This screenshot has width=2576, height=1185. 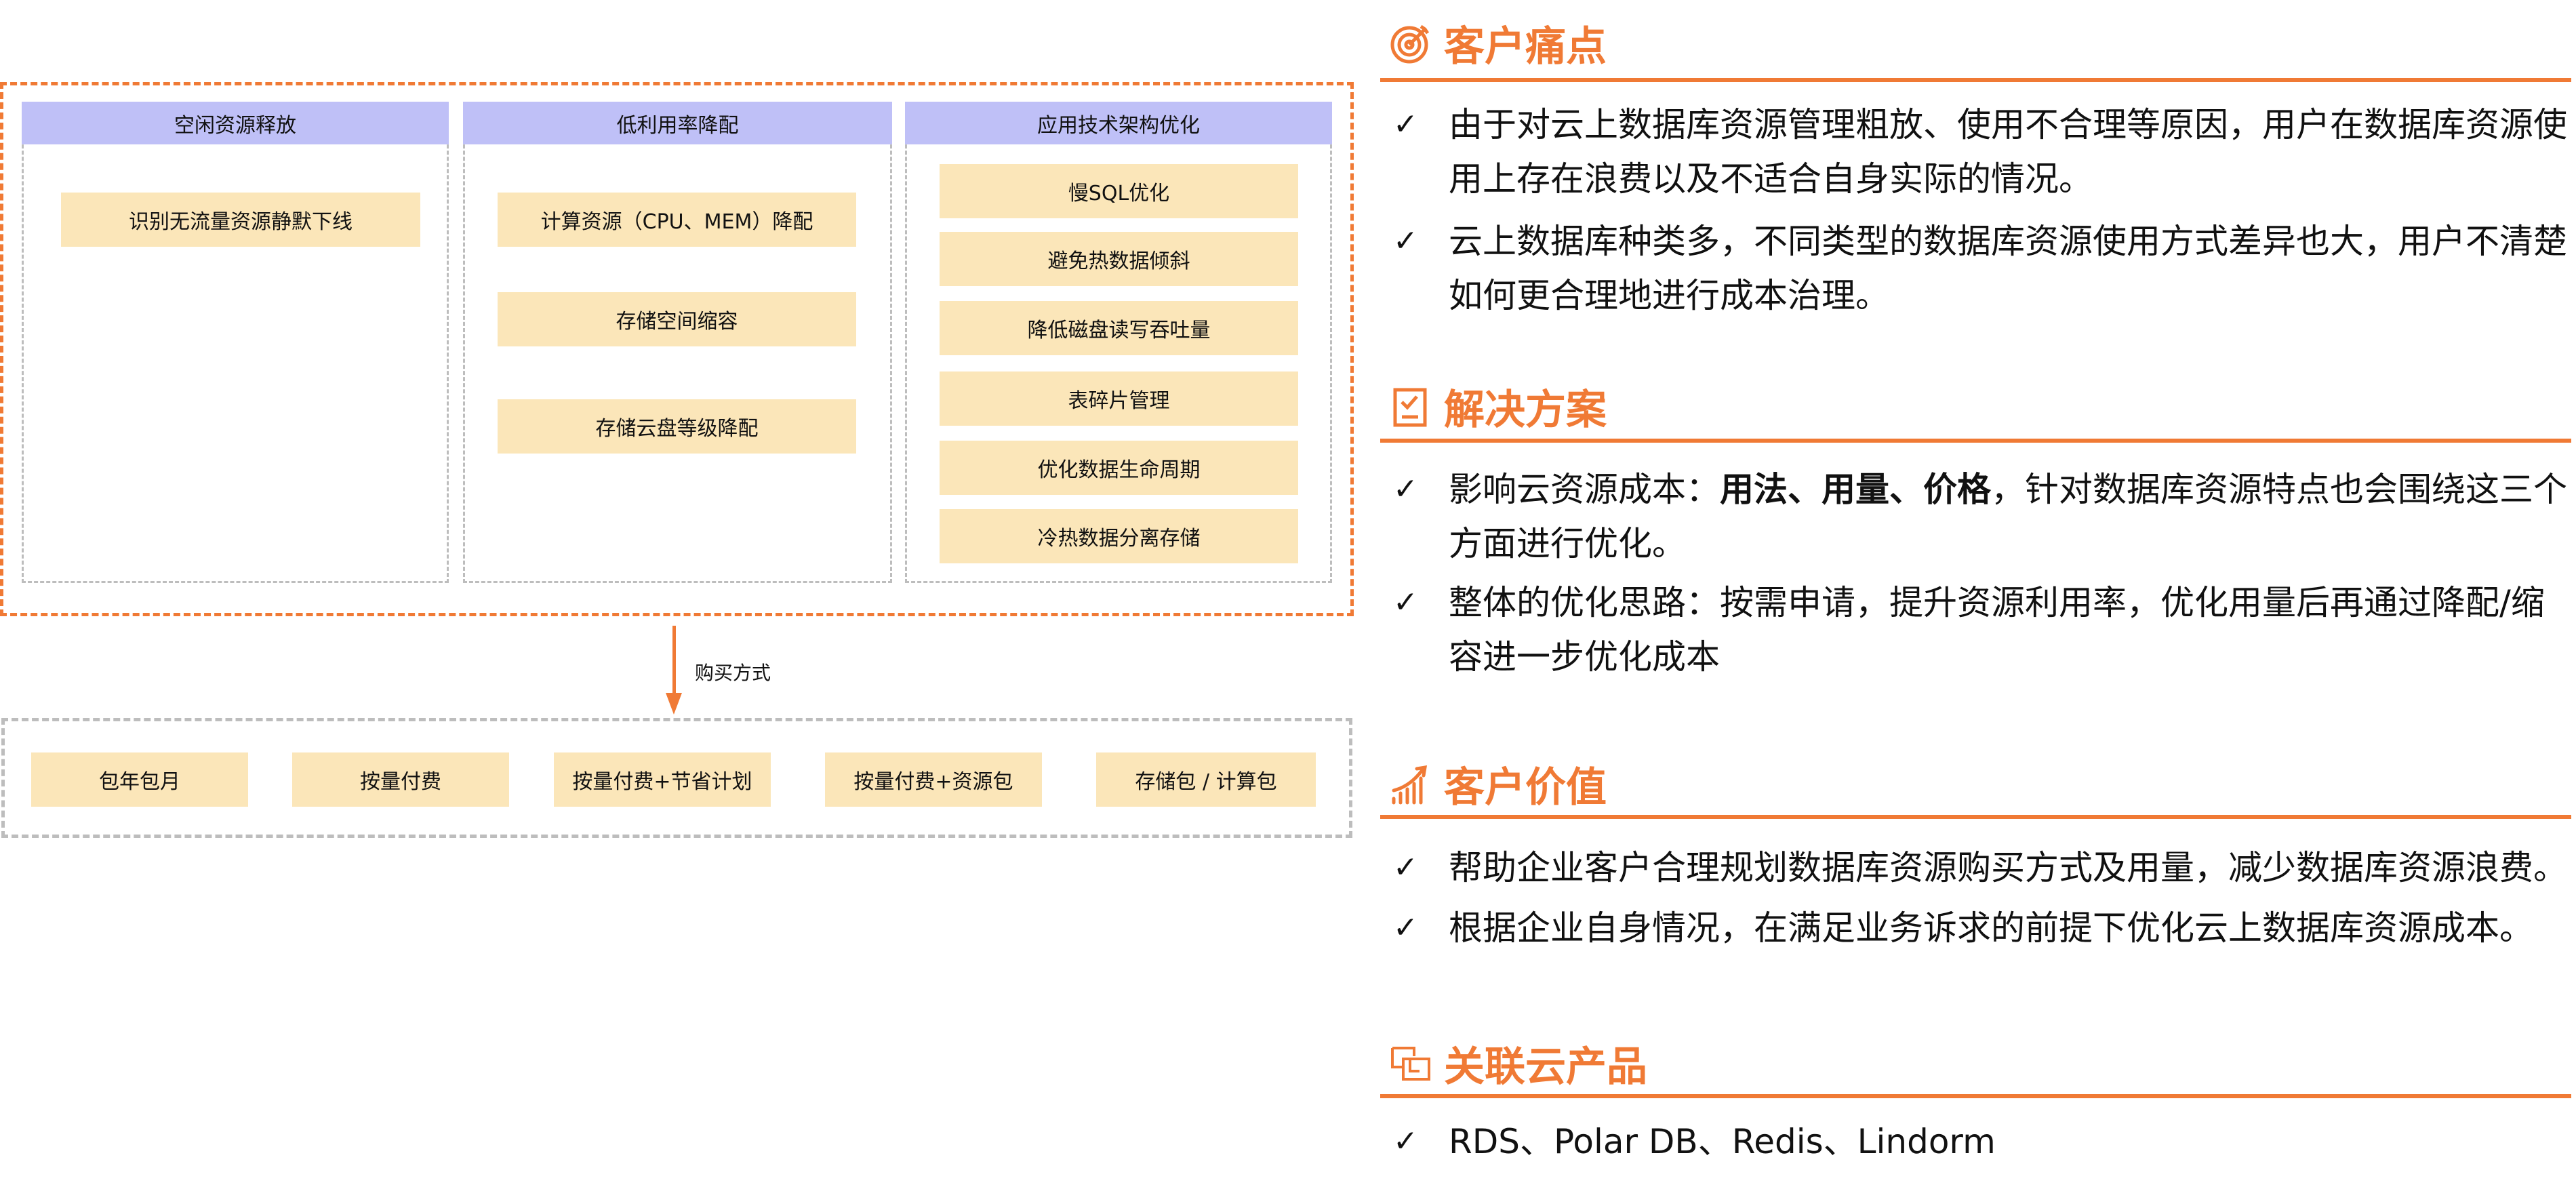 What do you see at coordinates (677, 220) in the screenshot?
I see `strategy-box: 计算资源（CPU、MEM）降配` at bounding box center [677, 220].